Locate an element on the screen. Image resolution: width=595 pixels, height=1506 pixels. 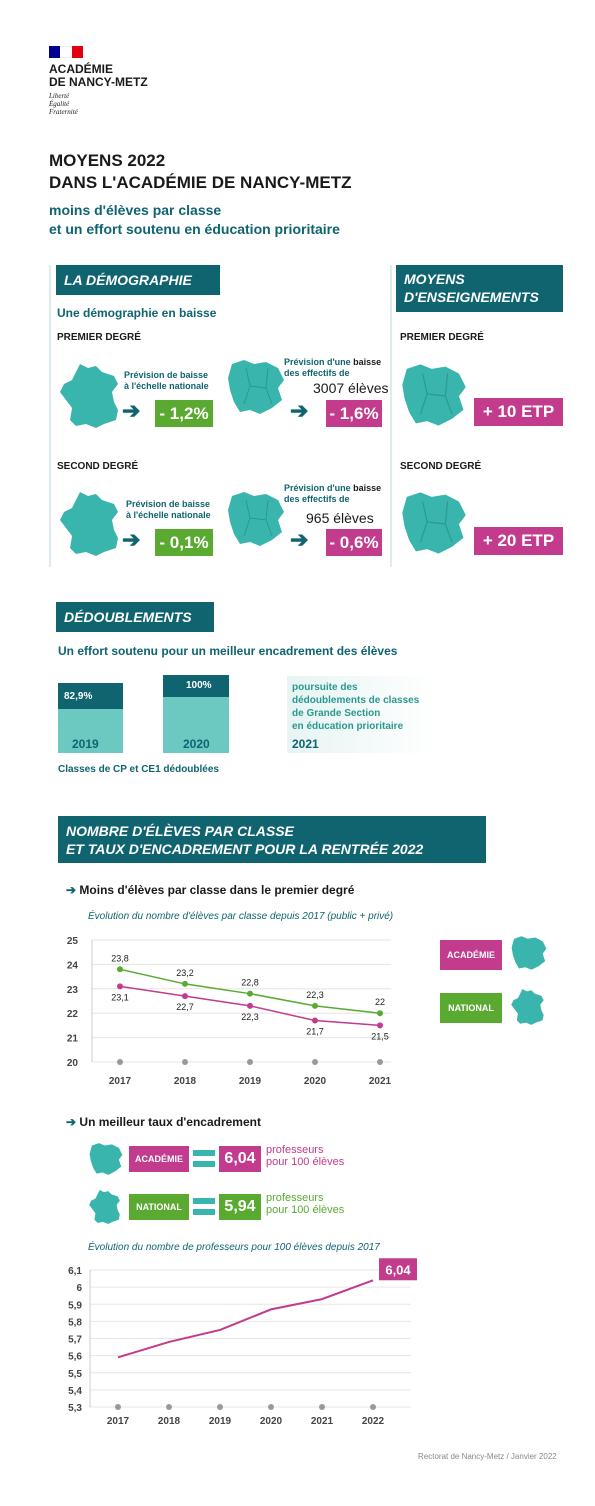
bar-2019-year: 2019 is located at coordinates (85, 744).